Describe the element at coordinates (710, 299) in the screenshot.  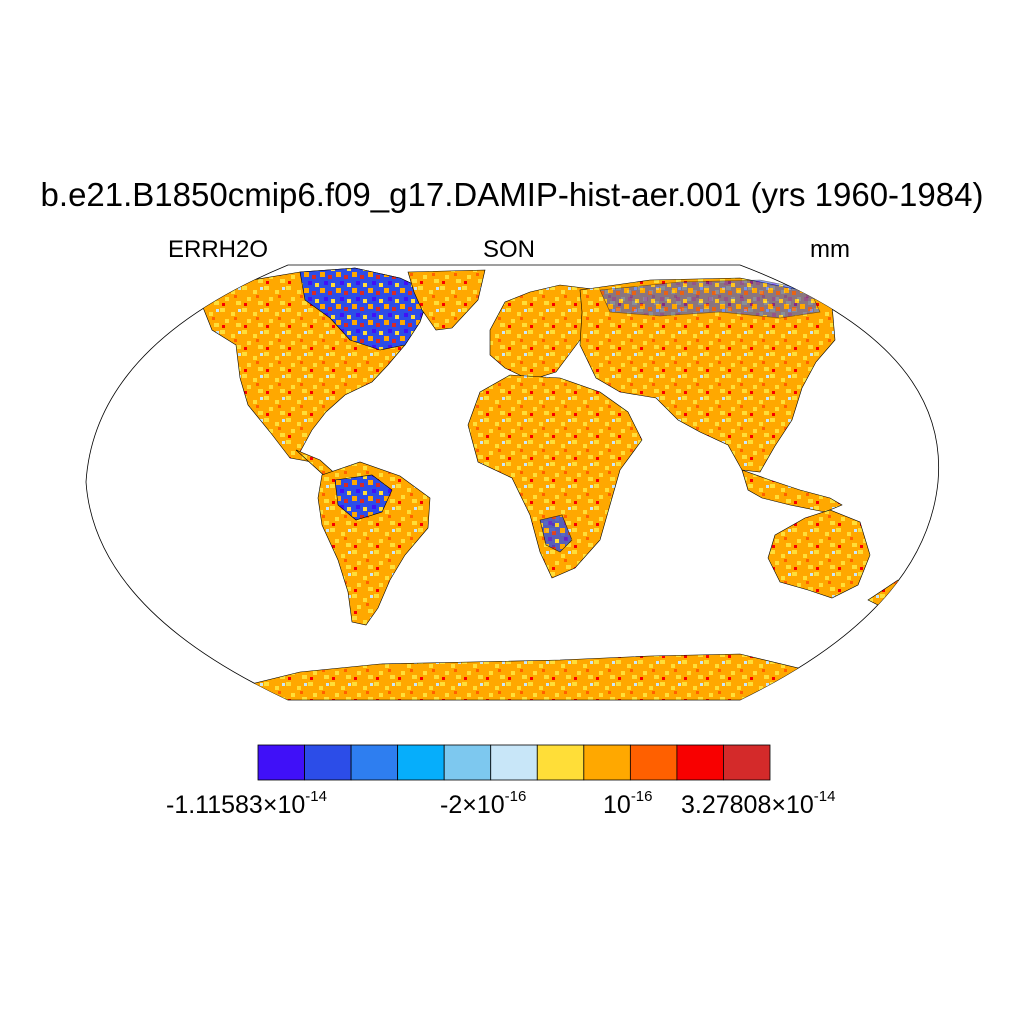
I see `siberia-arctic-region` at that location.